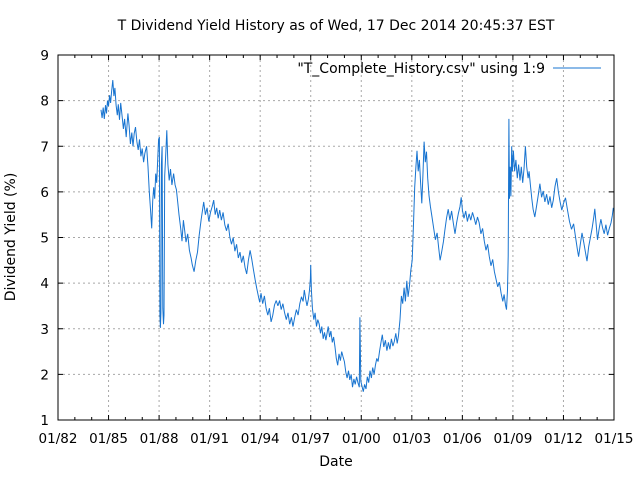  What do you see at coordinates (44, 375) in the screenshot?
I see `y-tick-label: 2` at bounding box center [44, 375].